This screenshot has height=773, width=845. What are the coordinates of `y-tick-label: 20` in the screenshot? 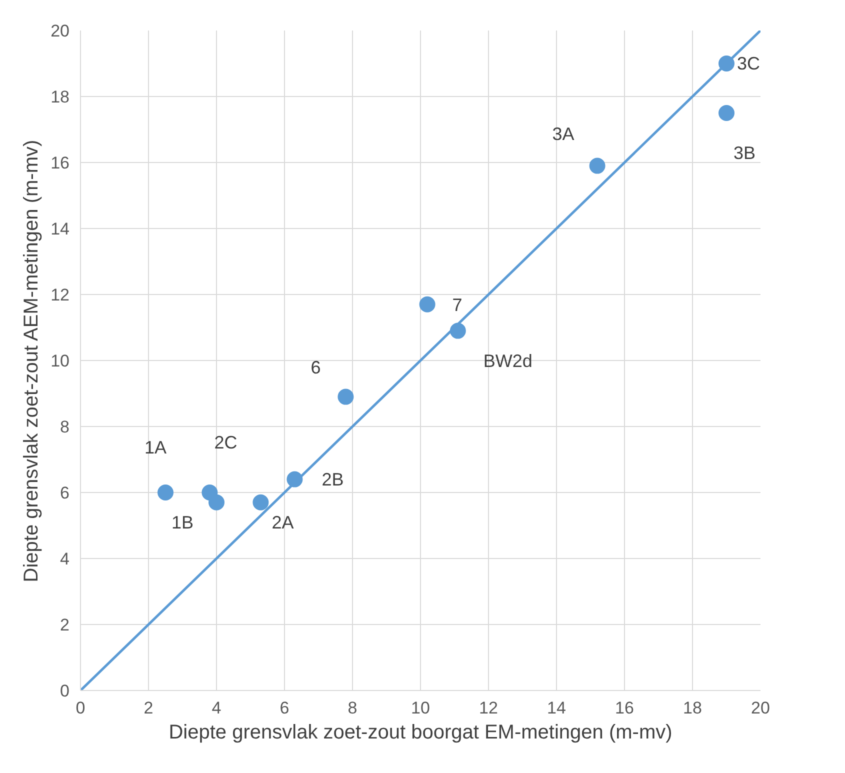 It's located at (60, 31).